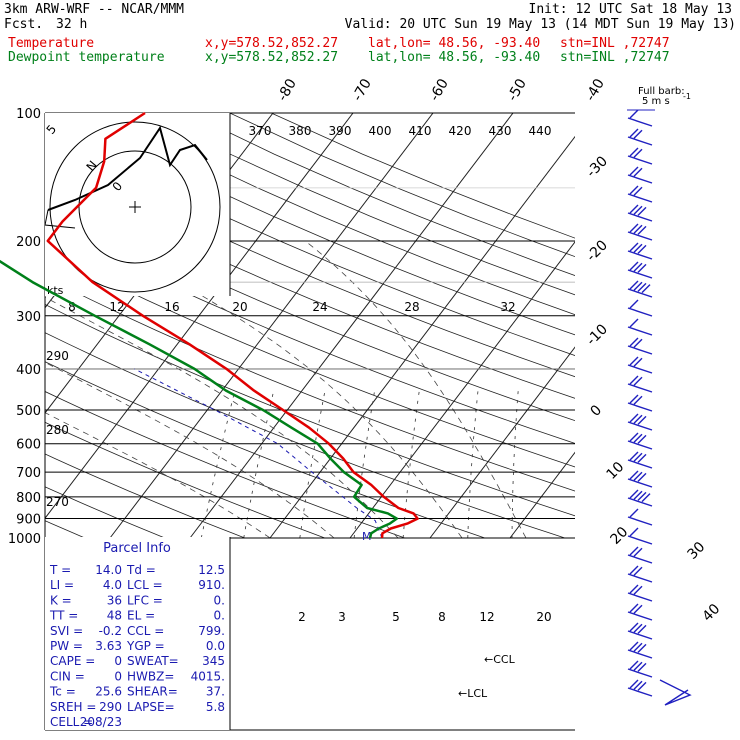 This screenshot has height=740, width=740. I want to click on theta-label: 380, so click(300, 131).